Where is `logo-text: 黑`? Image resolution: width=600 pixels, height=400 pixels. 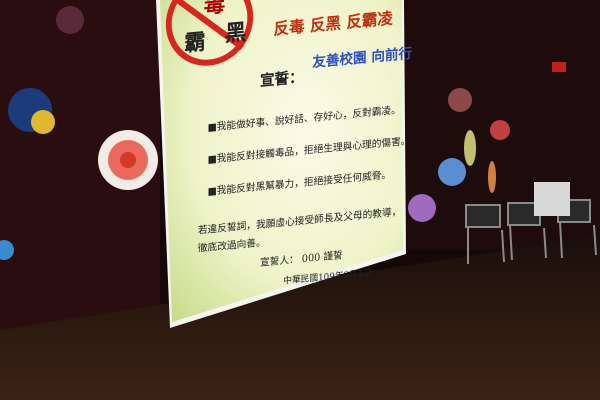
logo-text: 黑 is located at coordinates (236, 33).